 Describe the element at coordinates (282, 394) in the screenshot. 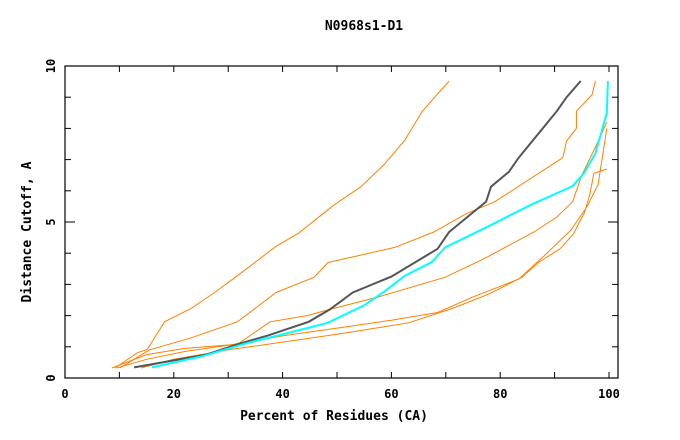

I see `x-tick-label: 40` at that location.